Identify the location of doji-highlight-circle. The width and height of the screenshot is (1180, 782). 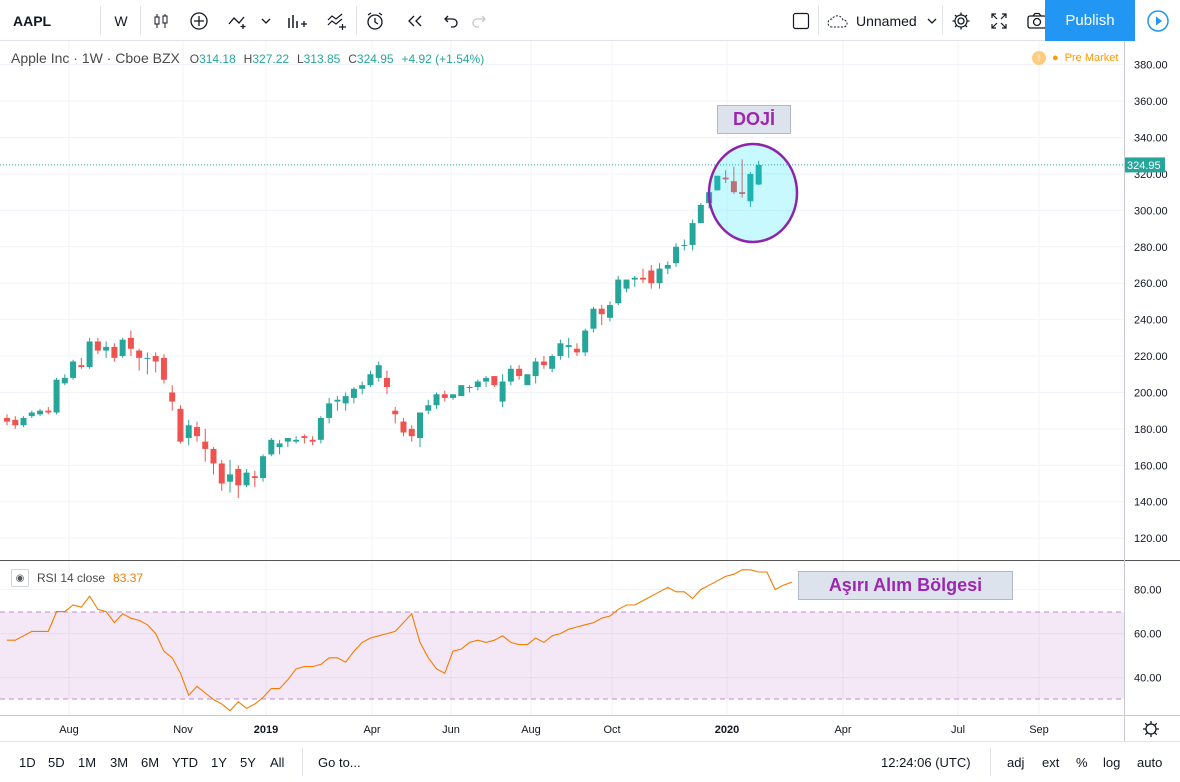
(753, 193).